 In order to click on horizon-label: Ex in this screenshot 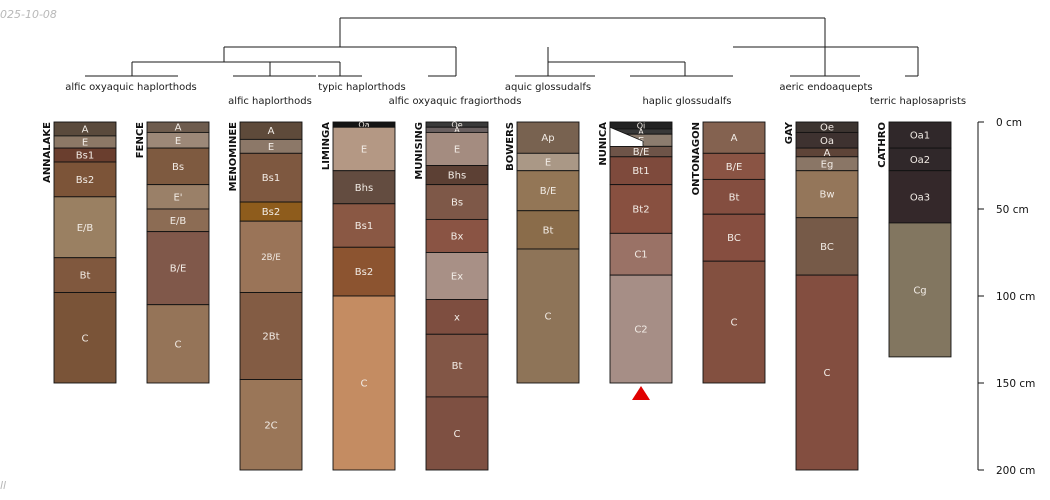, I will do `click(457, 276)`.